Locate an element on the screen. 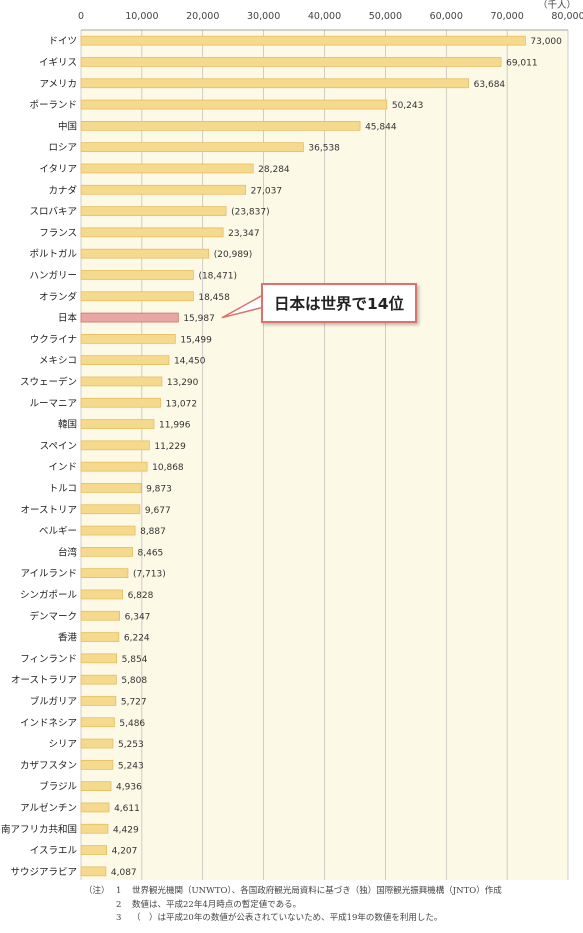 The width and height of the screenshot is (583, 933). unit-label: （千人） is located at coordinates (557, 5).